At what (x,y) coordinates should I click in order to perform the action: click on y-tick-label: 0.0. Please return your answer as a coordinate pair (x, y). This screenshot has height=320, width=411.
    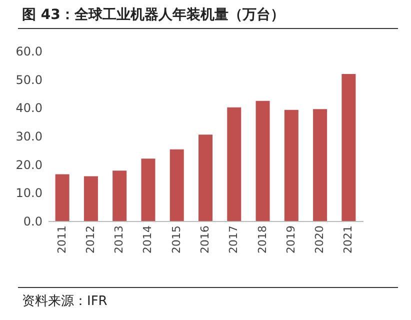
    Looking at the image, I should click on (32, 221).